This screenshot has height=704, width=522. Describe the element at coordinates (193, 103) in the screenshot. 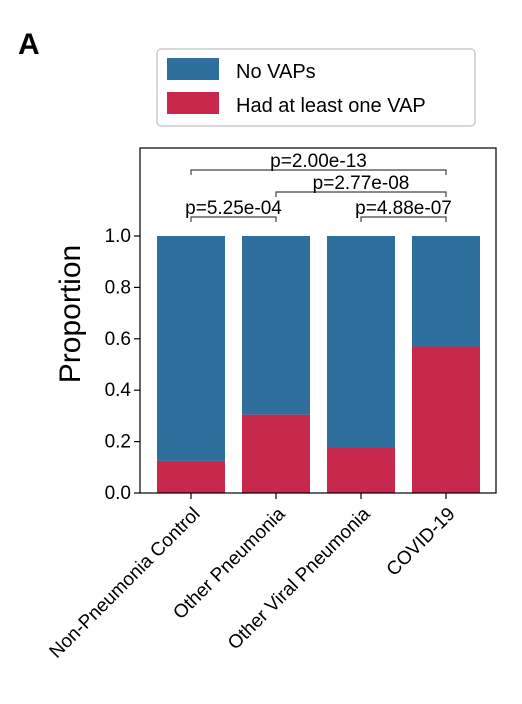

I see `legend-swatch-had-vap` at that location.